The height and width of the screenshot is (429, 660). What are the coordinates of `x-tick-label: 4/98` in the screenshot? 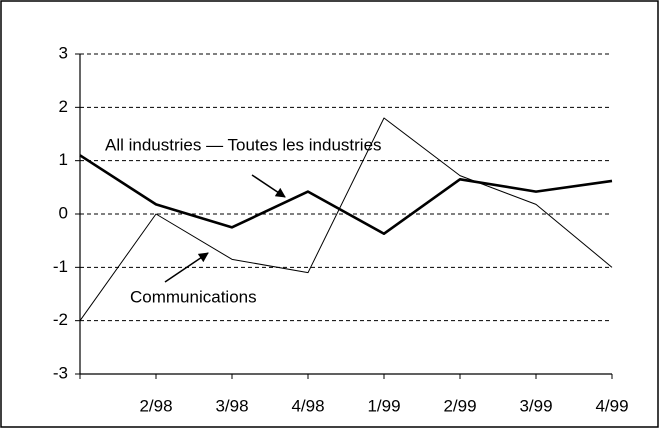 It's located at (307, 405).